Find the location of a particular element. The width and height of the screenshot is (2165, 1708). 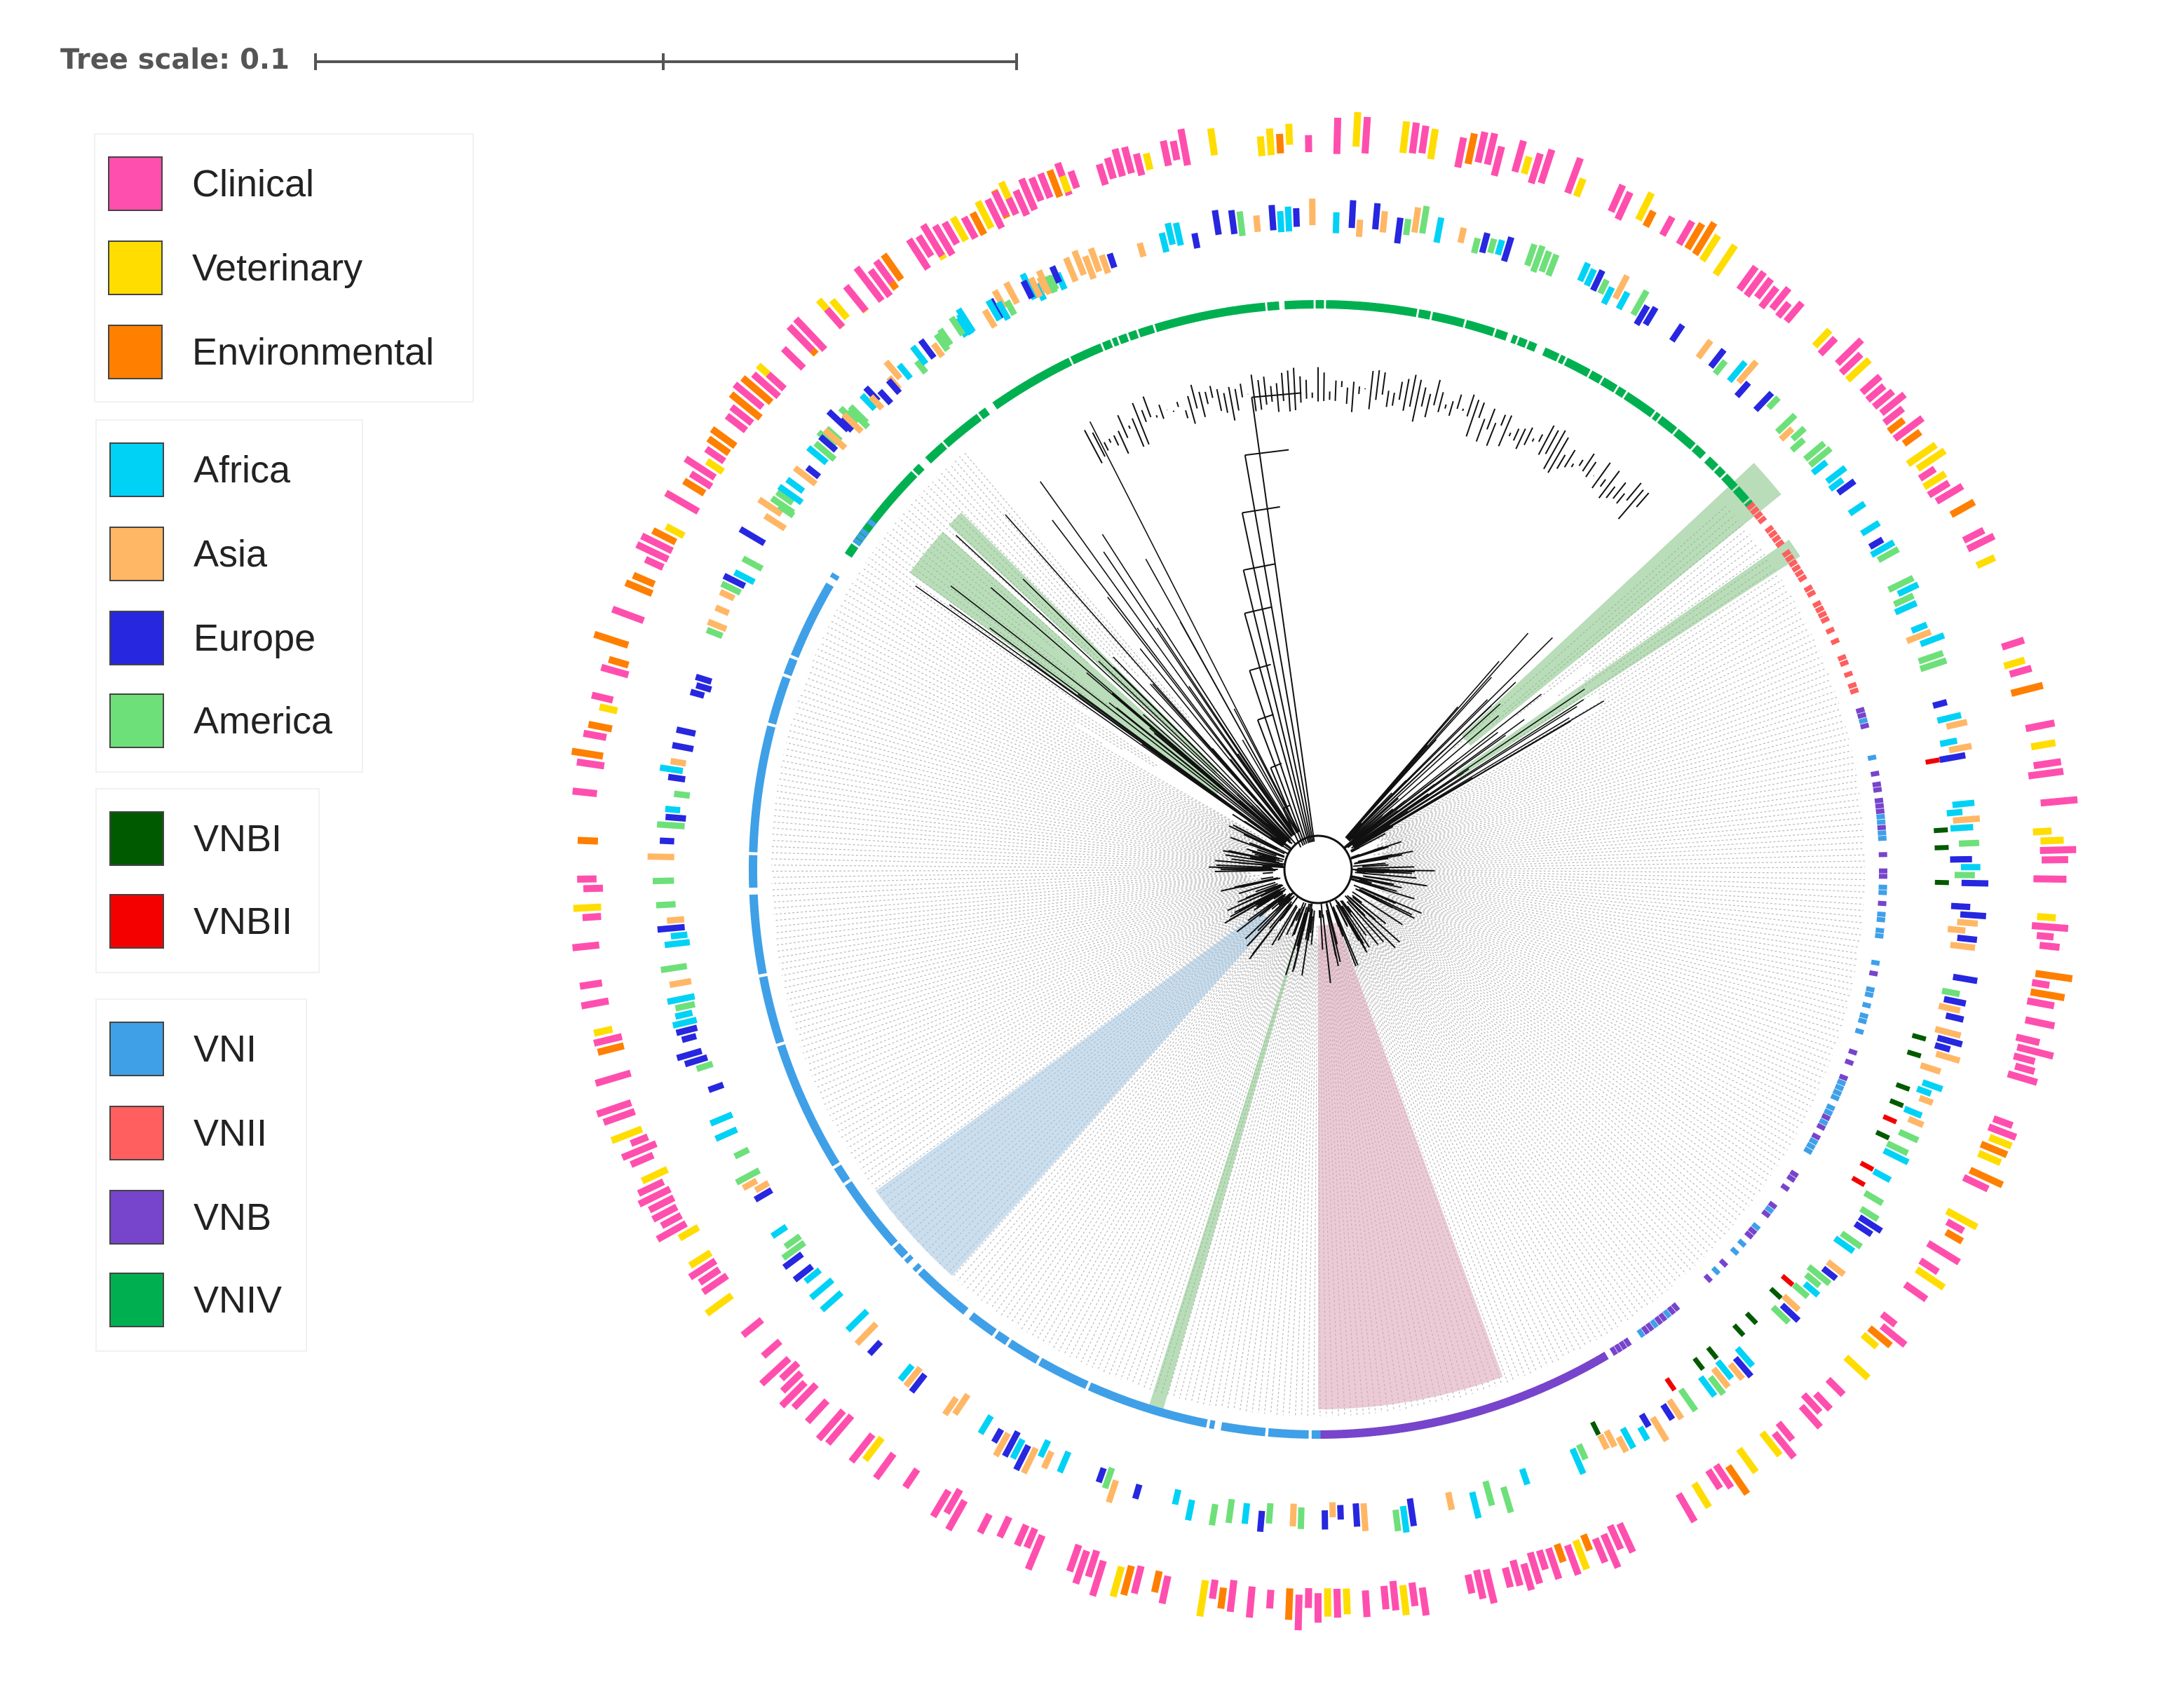

legend-item-america: America is located at coordinates (221, 721).